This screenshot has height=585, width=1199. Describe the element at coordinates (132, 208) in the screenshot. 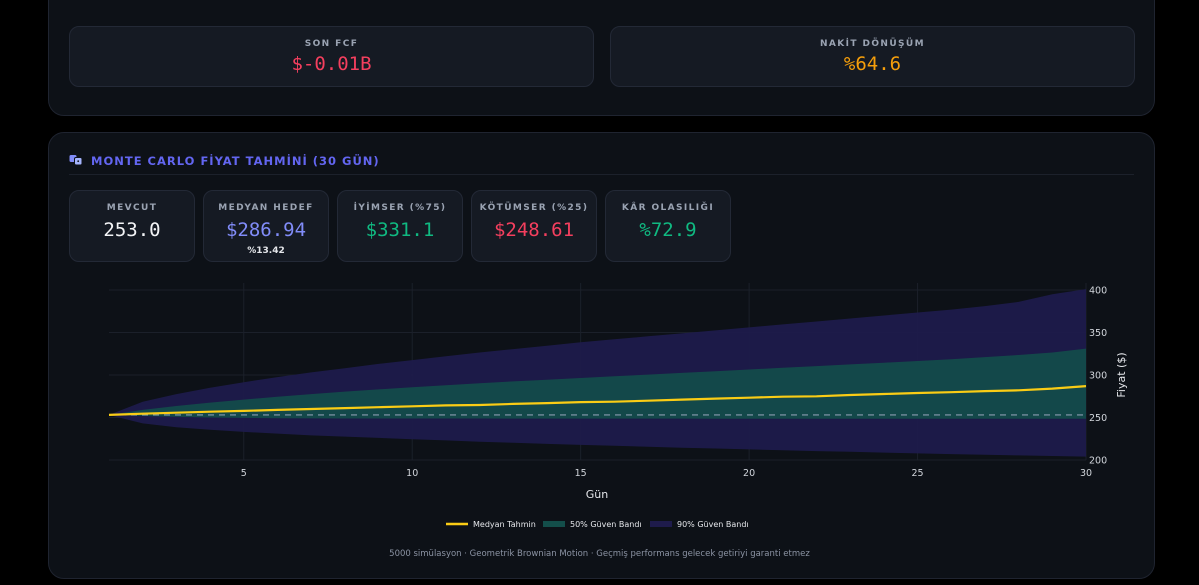

I see `mevcut-label: MEVCUT` at that location.